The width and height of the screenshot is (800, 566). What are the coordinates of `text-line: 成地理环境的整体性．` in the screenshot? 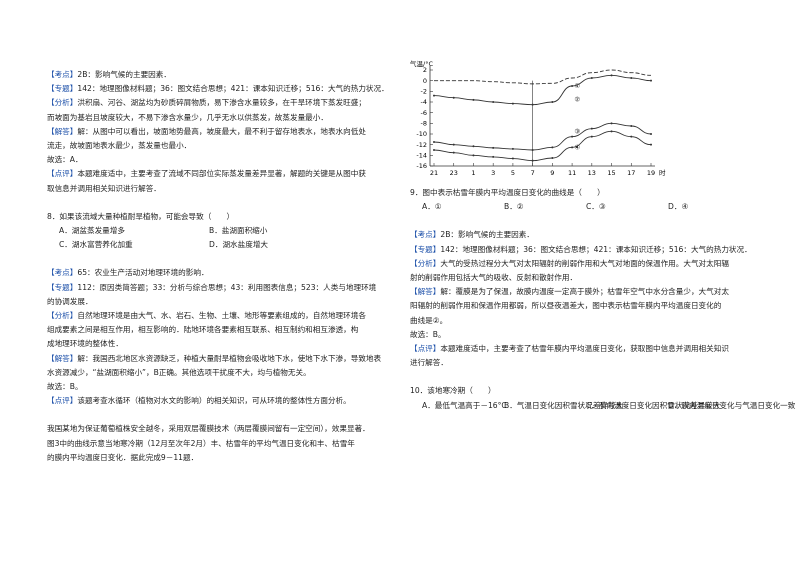 It's located at (222, 344).